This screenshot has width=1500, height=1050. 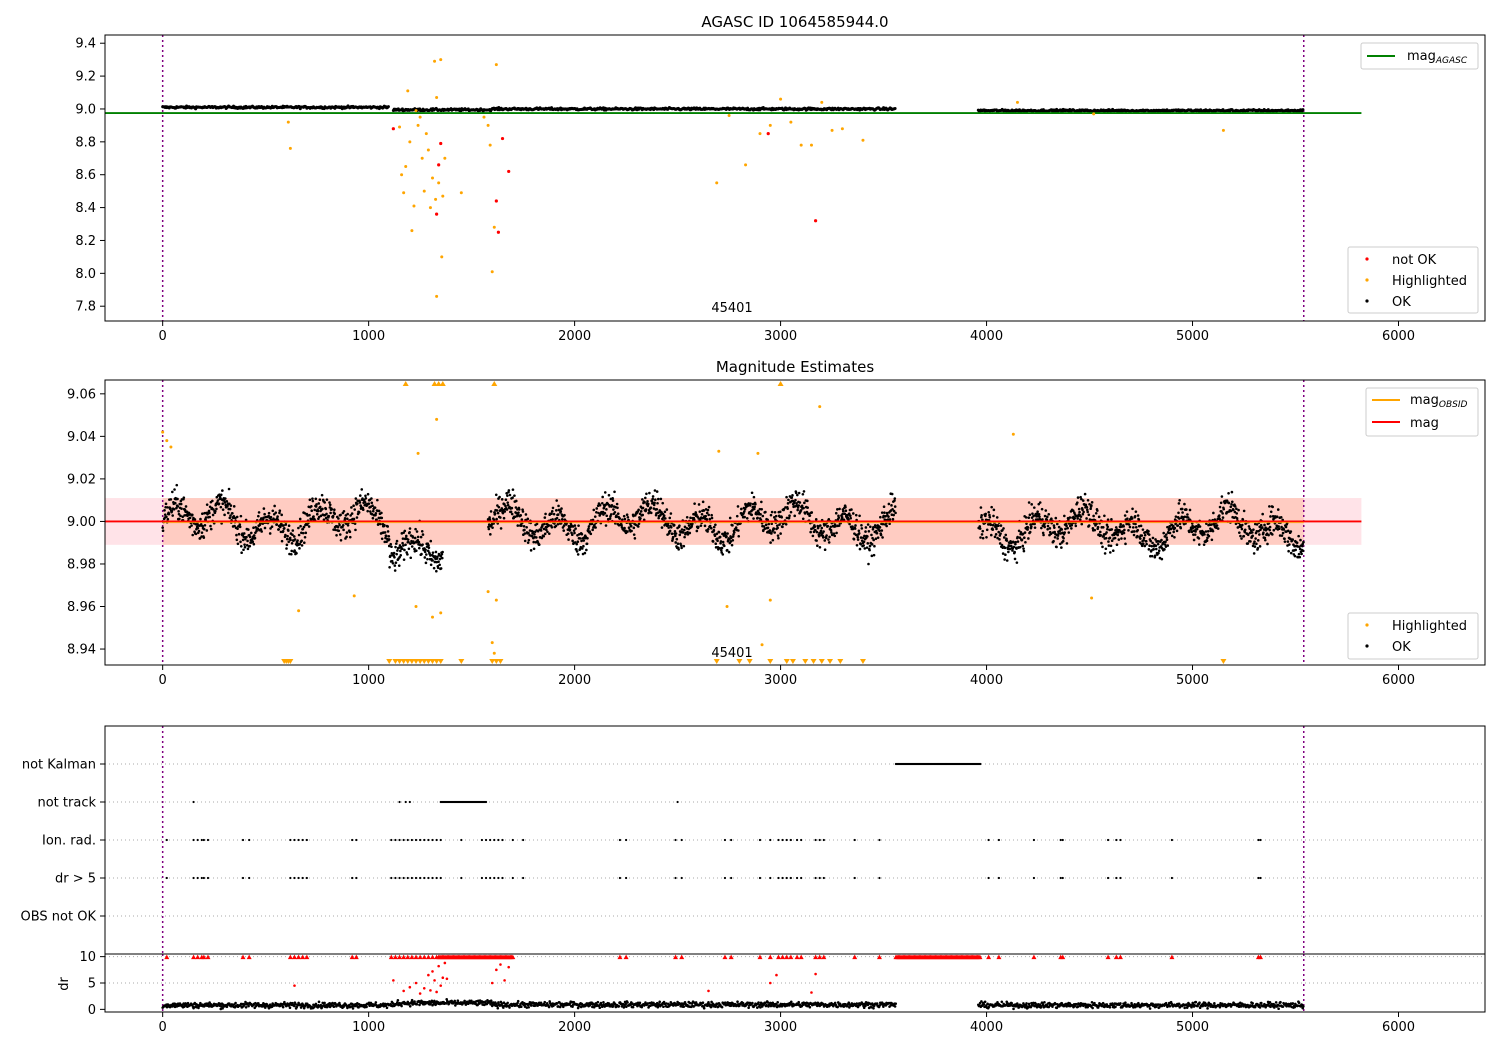 I want to click on category-label: not track, so click(x=66, y=803).